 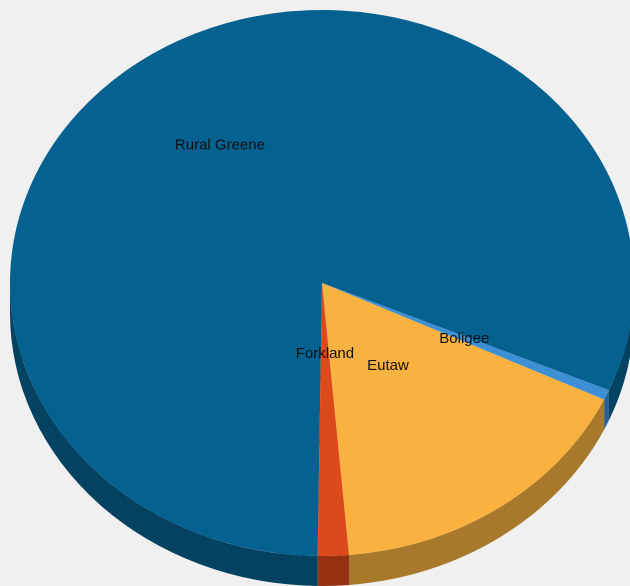 I want to click on pie-slice-boligee, so click(x=465, y=341).